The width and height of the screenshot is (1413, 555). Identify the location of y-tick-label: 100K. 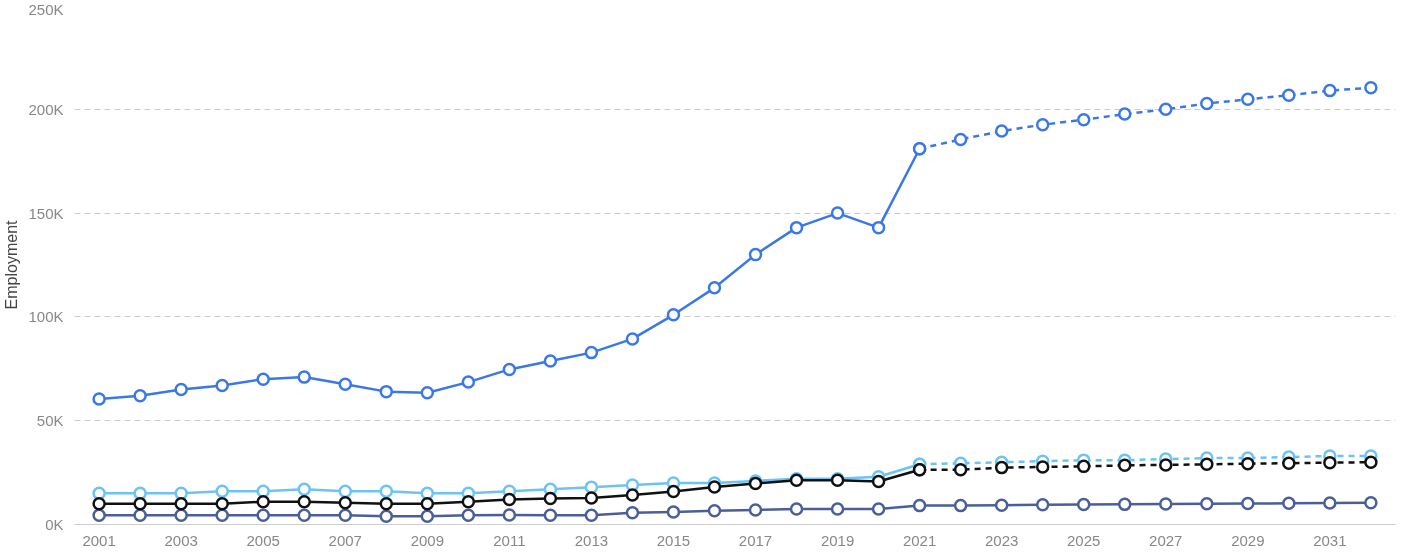
(46, 317).